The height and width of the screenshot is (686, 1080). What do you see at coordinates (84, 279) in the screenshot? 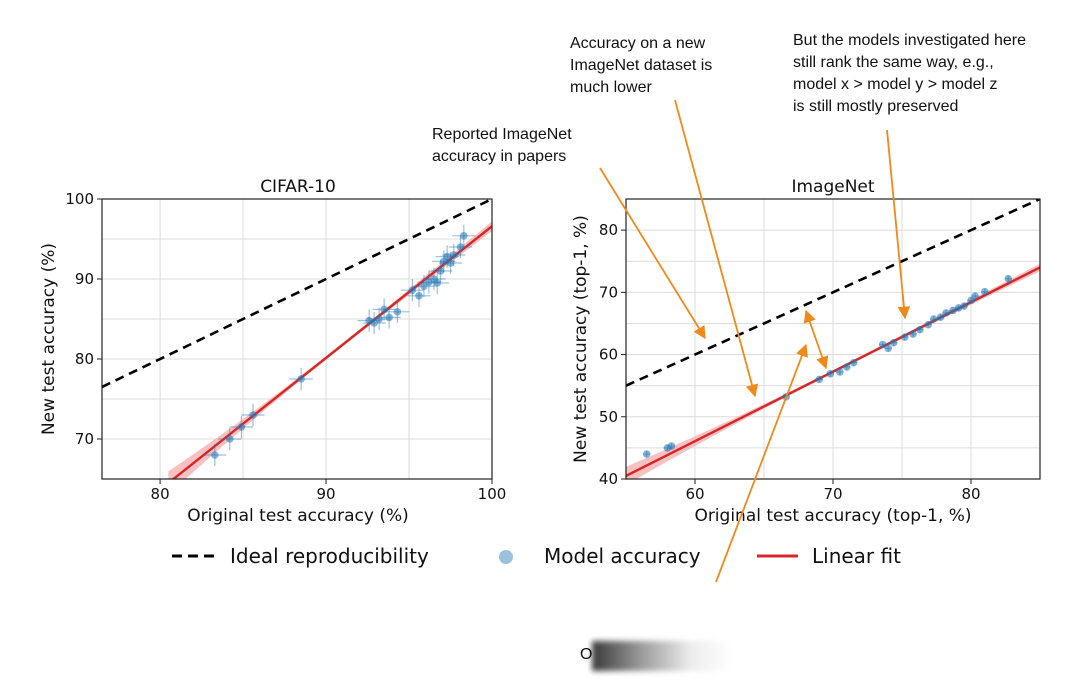
I see `cifar10-y-tick-label: 90` at bounding box center [84, 279].